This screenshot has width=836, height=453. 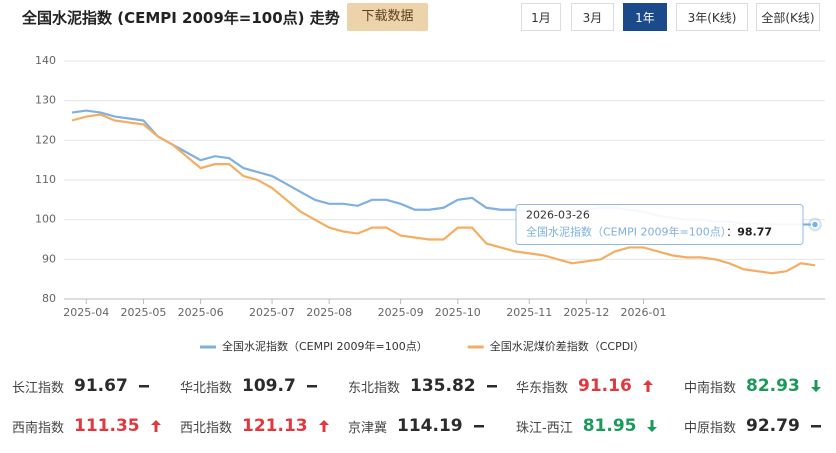 What do you see at coordinates (387, 17) in the screenshot?
I see `download-button: 下载数据` at bounding box center [387, 17].